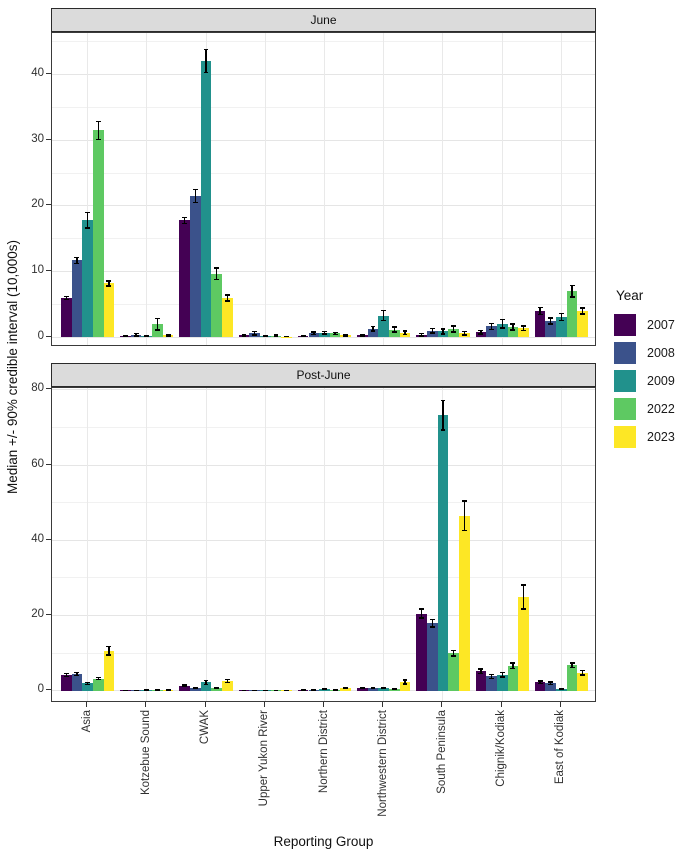 This screenshot has height=861, width=700. What do you see at coordinates (661, 437) in the screenshot?
I see `legend-label: 2023` at bounding box center [661, 437].